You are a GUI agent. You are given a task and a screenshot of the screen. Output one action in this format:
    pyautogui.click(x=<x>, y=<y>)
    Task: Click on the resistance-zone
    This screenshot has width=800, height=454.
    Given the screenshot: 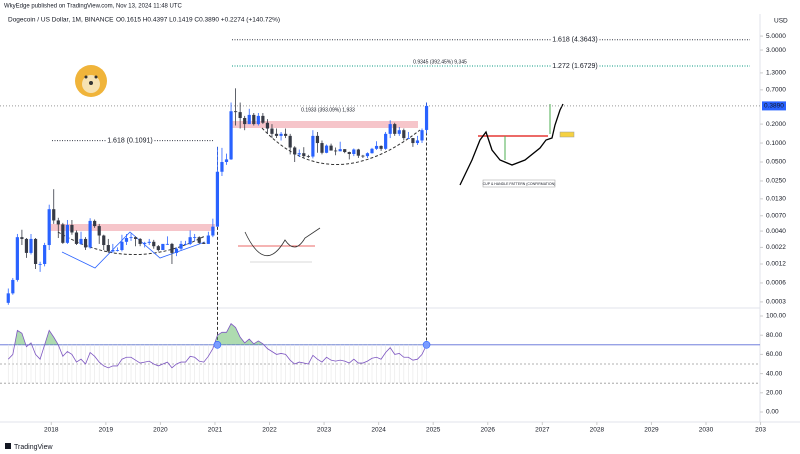 What is the action you would take?
    pyautogui.click(x=131, y=227)
    